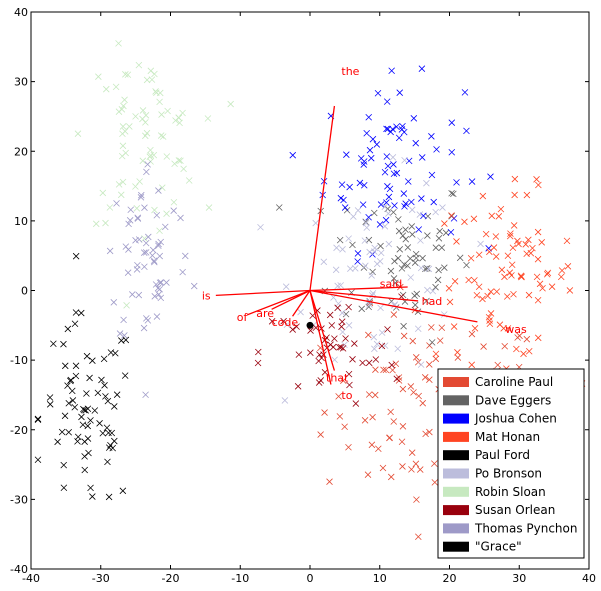 Image resolution: width=601 pixels, height=591 pixels. Describe the element at coordinates (24, 291) in the screenshot. I see `y-tick-label: 0` at that location.